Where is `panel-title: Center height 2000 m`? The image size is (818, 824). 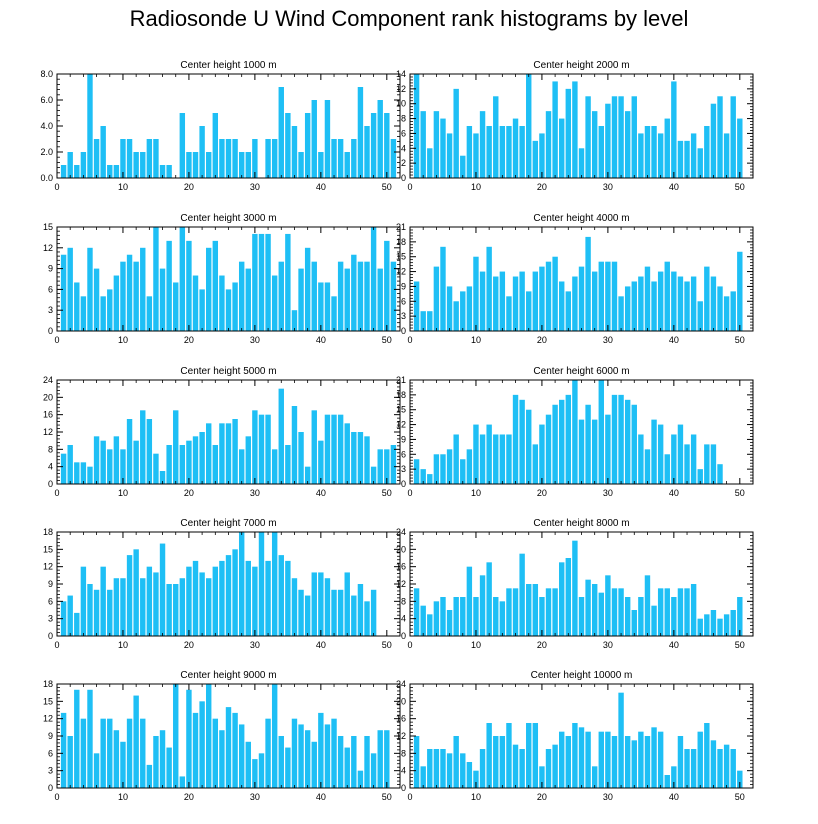 panel-title: Center height 2000 m is located at coordinates (581, 65).